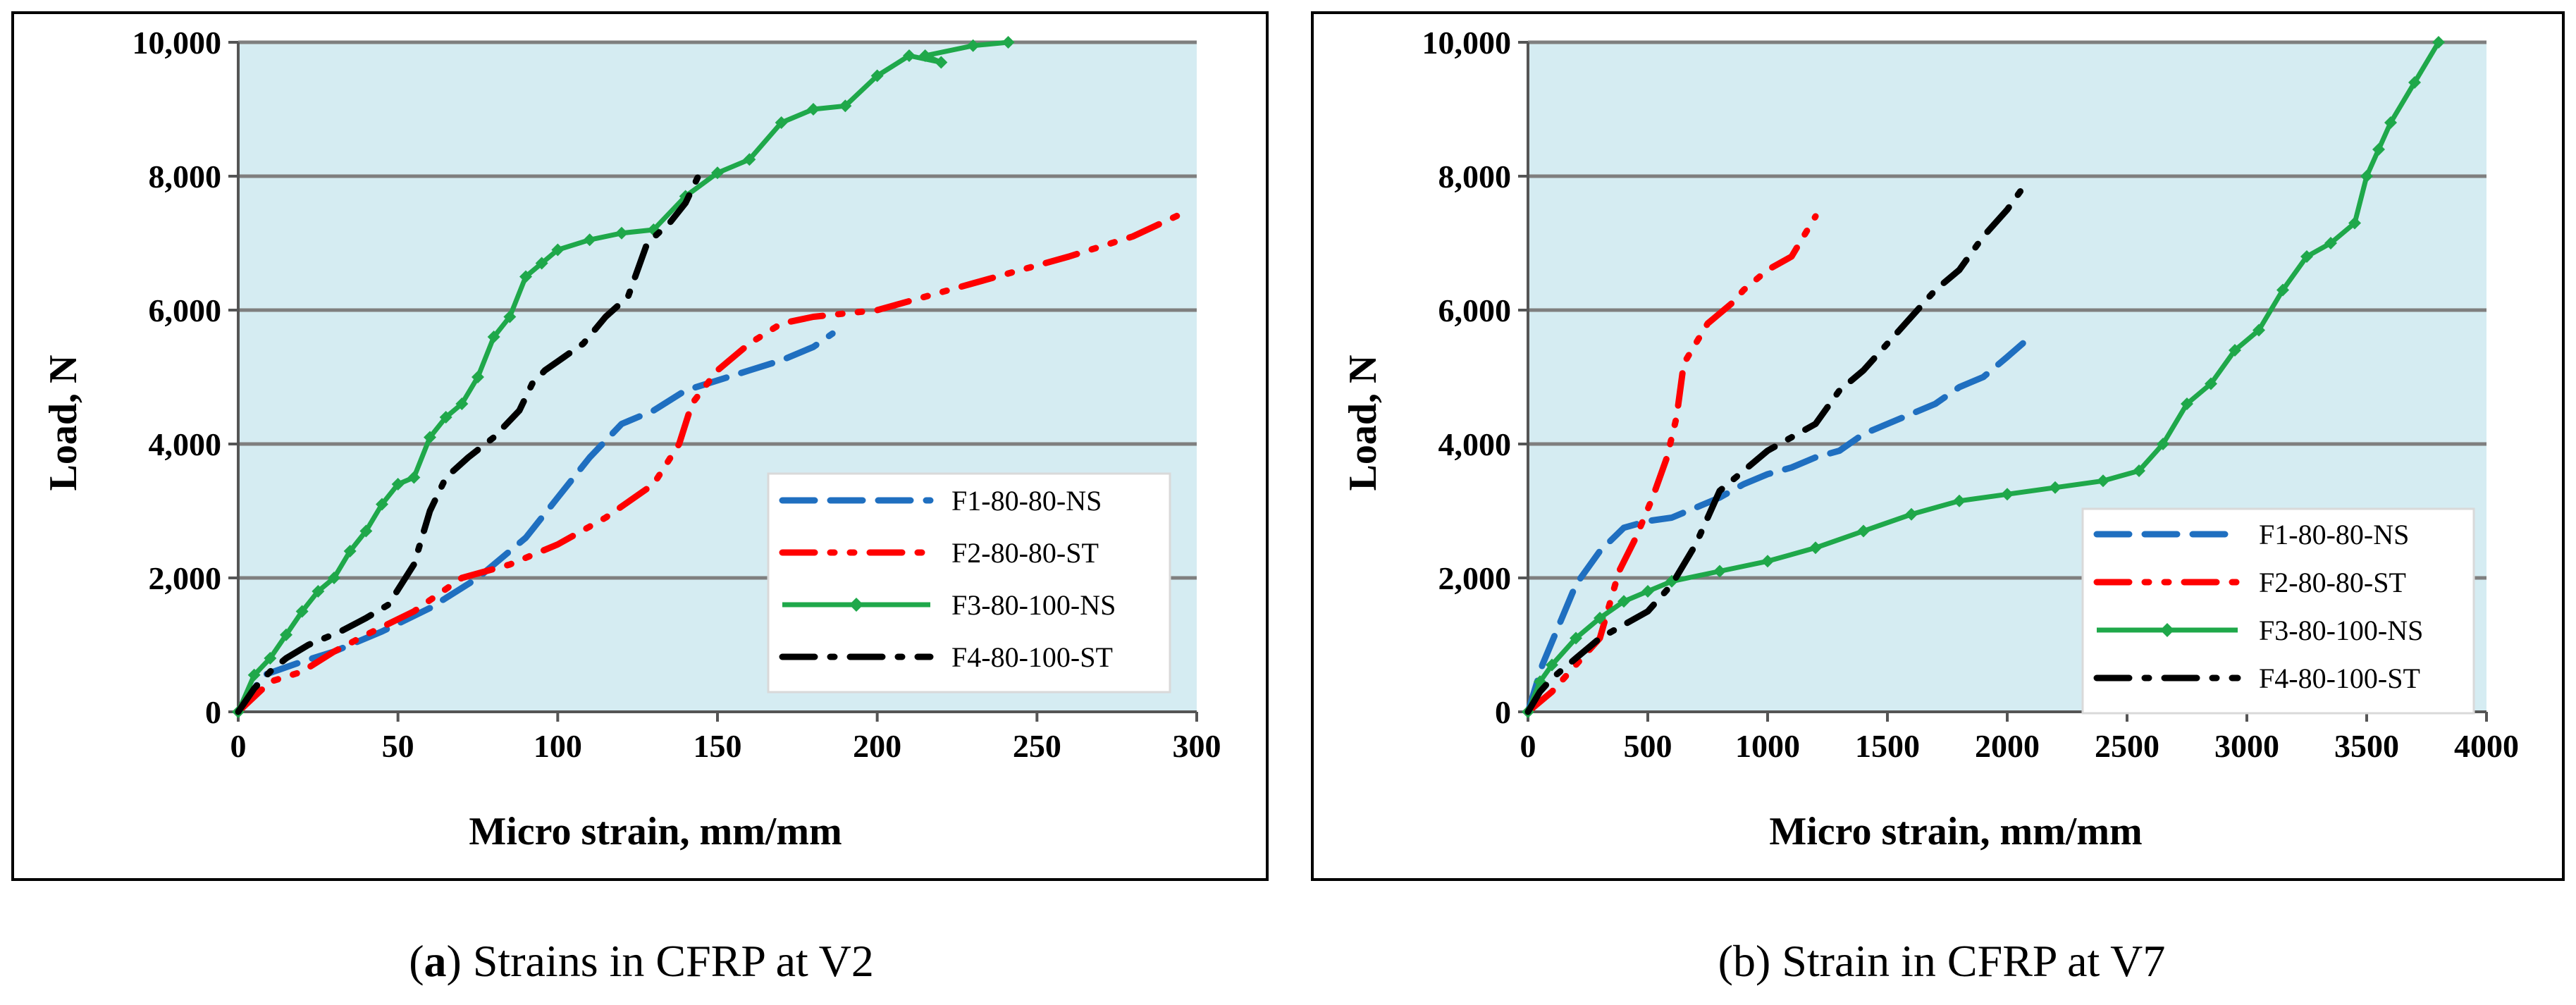 Image resolution: width=2576 pixels, height=1005 pixels. What do you see at coordinates (1475, 310) in the screenshot?
I see `chart-b-y-tick-label: 6,000` at bounding box center [1475, 310].